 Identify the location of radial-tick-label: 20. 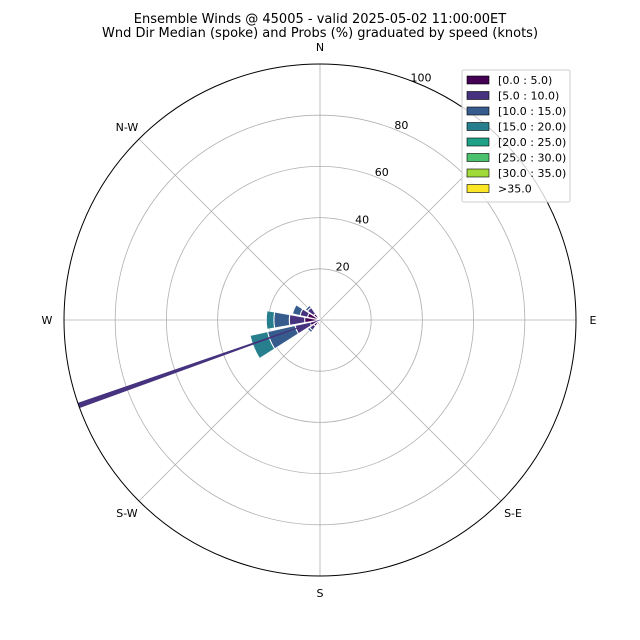
(343, 267).